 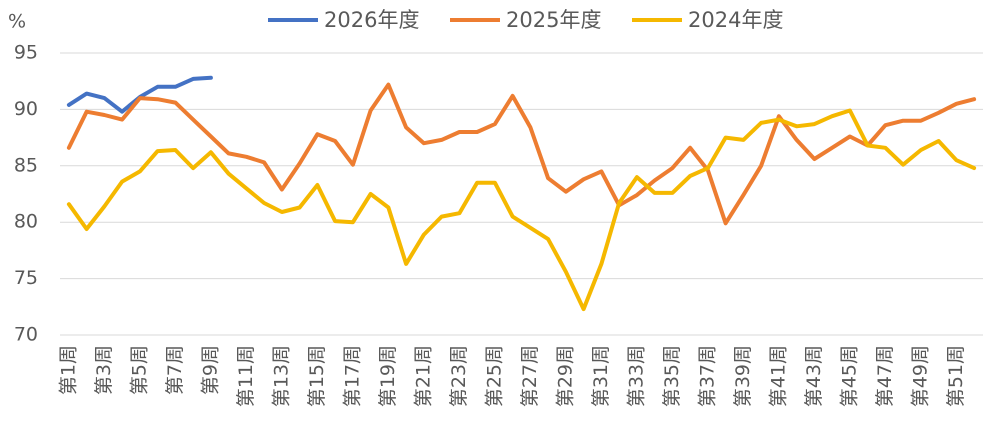 I want to click on x-tick-label: 第49周, so click(x=920, y=376).